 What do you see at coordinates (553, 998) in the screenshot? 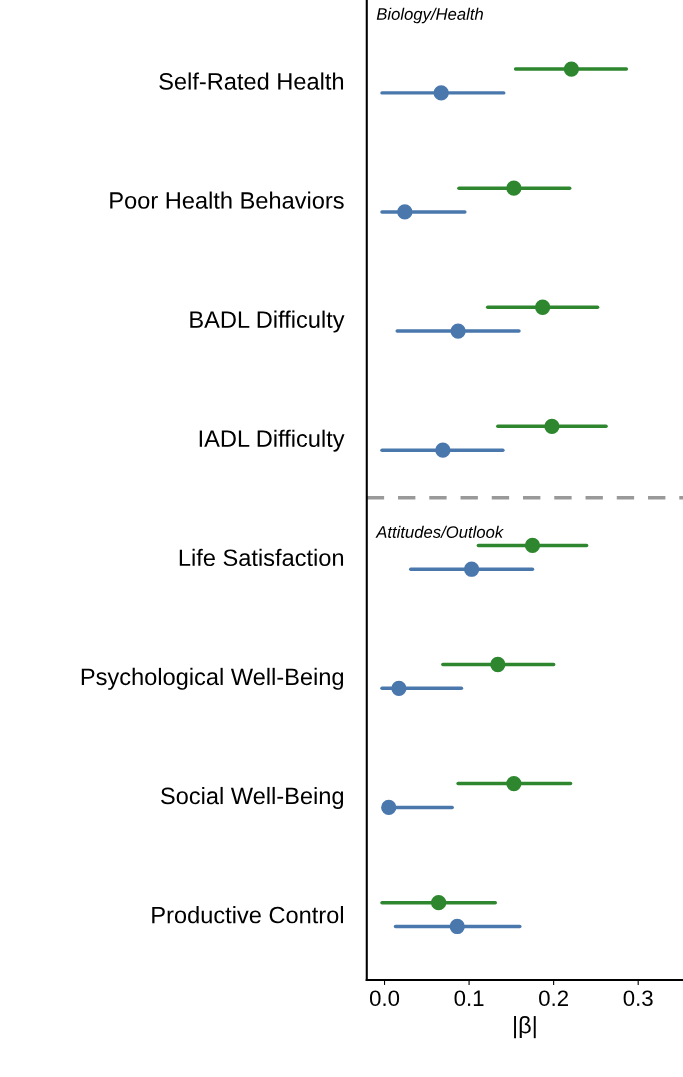
I see `x-tick-label: 0.2` at bounding box center [553, 998].